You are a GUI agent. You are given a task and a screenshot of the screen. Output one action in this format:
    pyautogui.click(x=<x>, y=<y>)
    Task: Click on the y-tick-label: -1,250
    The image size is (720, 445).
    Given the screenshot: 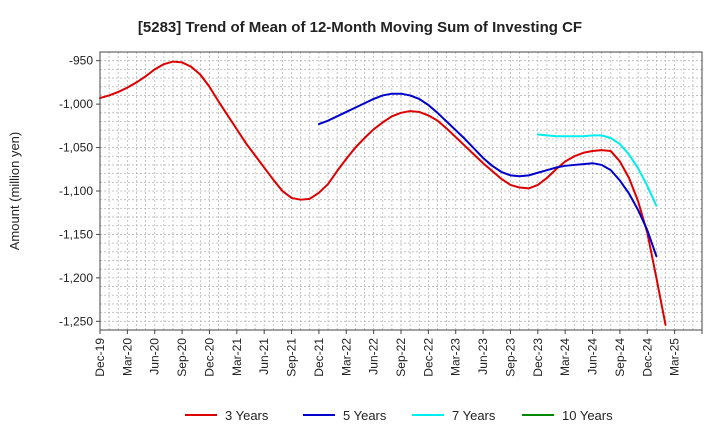 What is the action you would take?
    pyautogui.click(x=76, y=321)
    